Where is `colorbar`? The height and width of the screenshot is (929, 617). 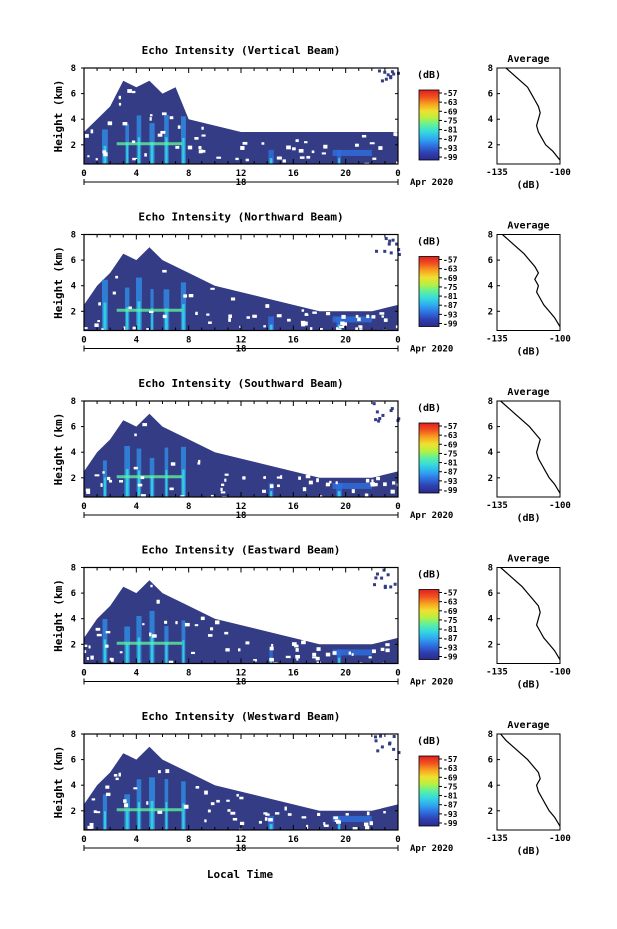
colorbar is located at coordinates (429, 125).